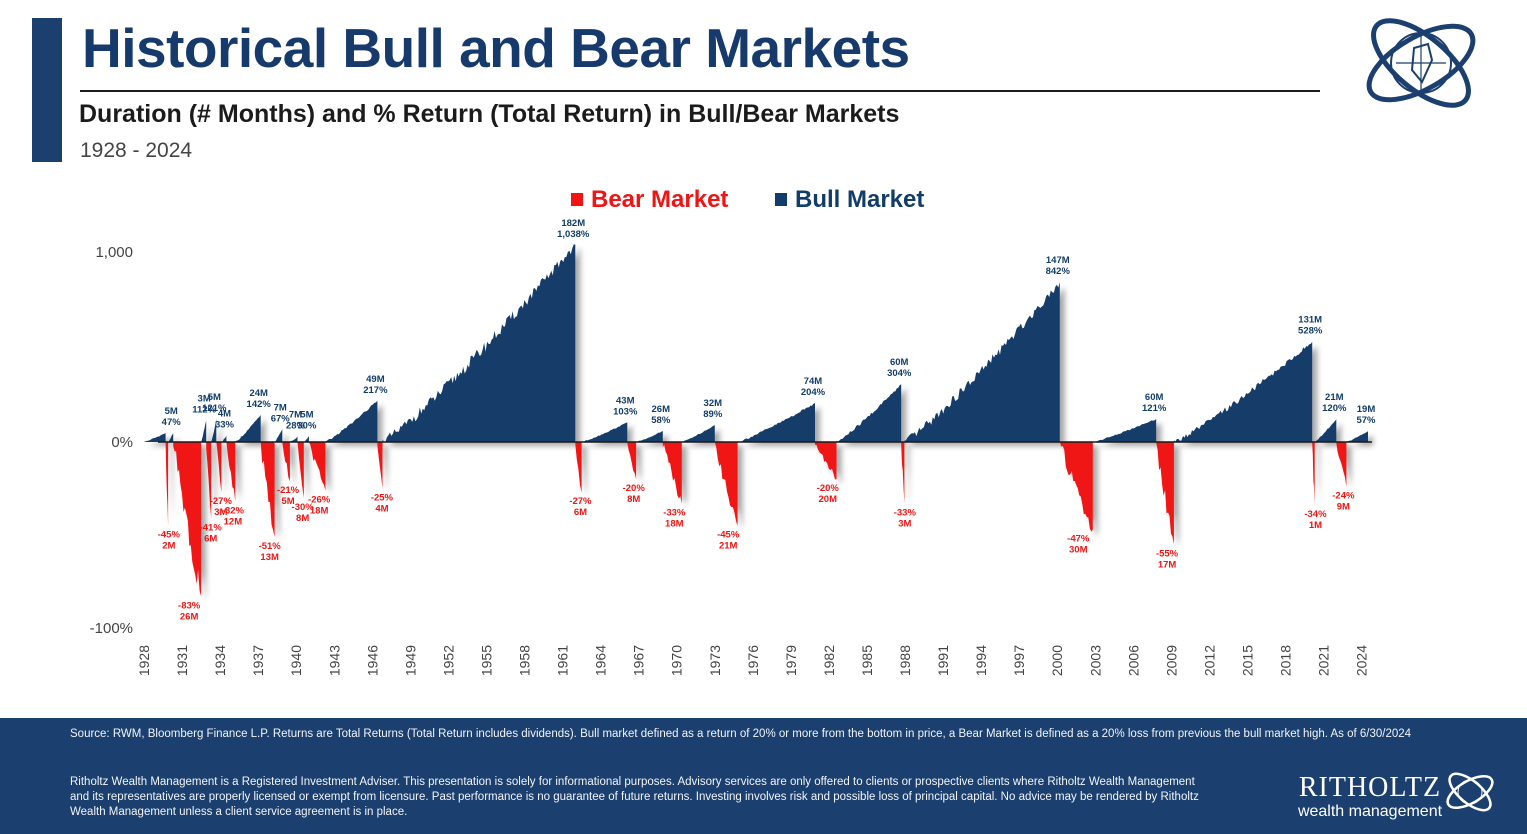 The height and width of the screenshot is (834, 1527). What do you see at coordinates (981, 660) in the screenshot?
I see `x-tick-label: 1994` at bounding box center [981, 660].